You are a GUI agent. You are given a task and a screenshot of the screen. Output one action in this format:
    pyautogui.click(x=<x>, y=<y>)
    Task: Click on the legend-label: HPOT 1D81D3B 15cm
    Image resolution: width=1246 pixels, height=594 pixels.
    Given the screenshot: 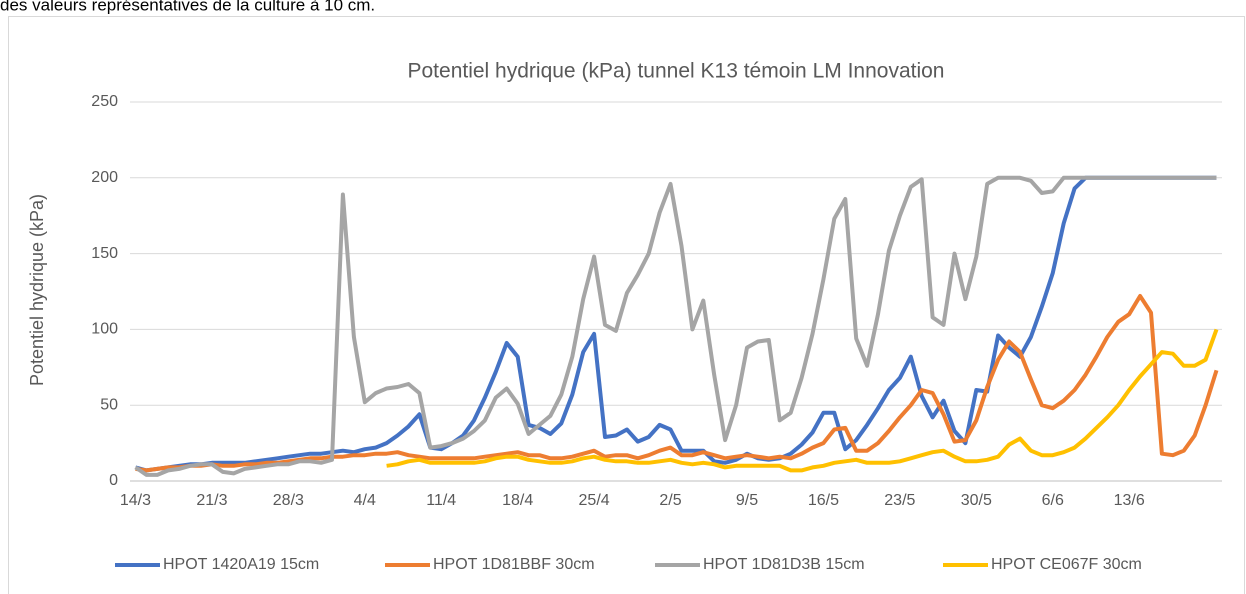 What is the action you would take?
    pyautogui.click(x=784, y=564)
    